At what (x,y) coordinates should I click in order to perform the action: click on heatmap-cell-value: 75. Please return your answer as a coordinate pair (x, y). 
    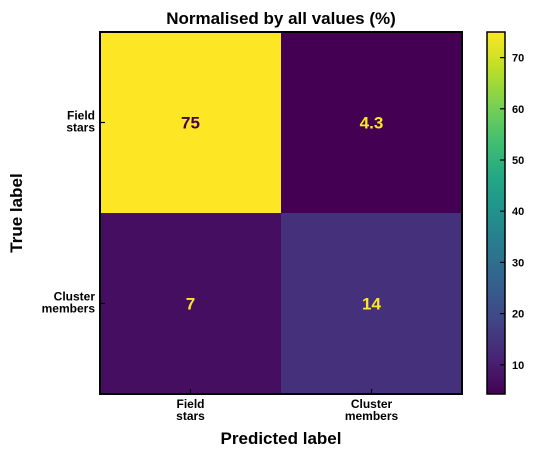
    Looking at the image, I should click on (190, 123).